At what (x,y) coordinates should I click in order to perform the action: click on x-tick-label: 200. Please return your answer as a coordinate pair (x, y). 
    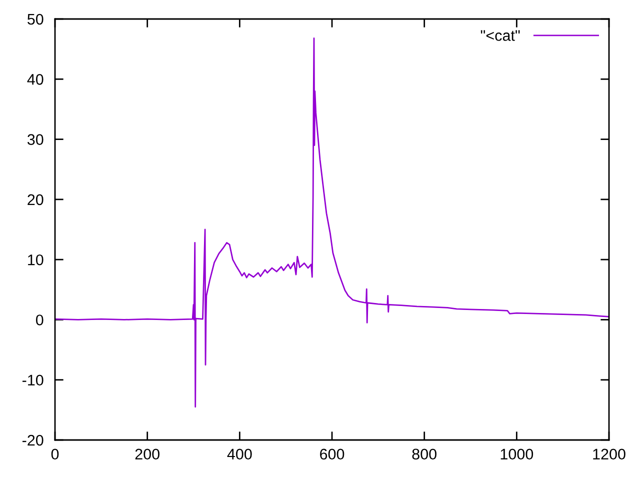
    Looking at the image, I should click on (147, 454).